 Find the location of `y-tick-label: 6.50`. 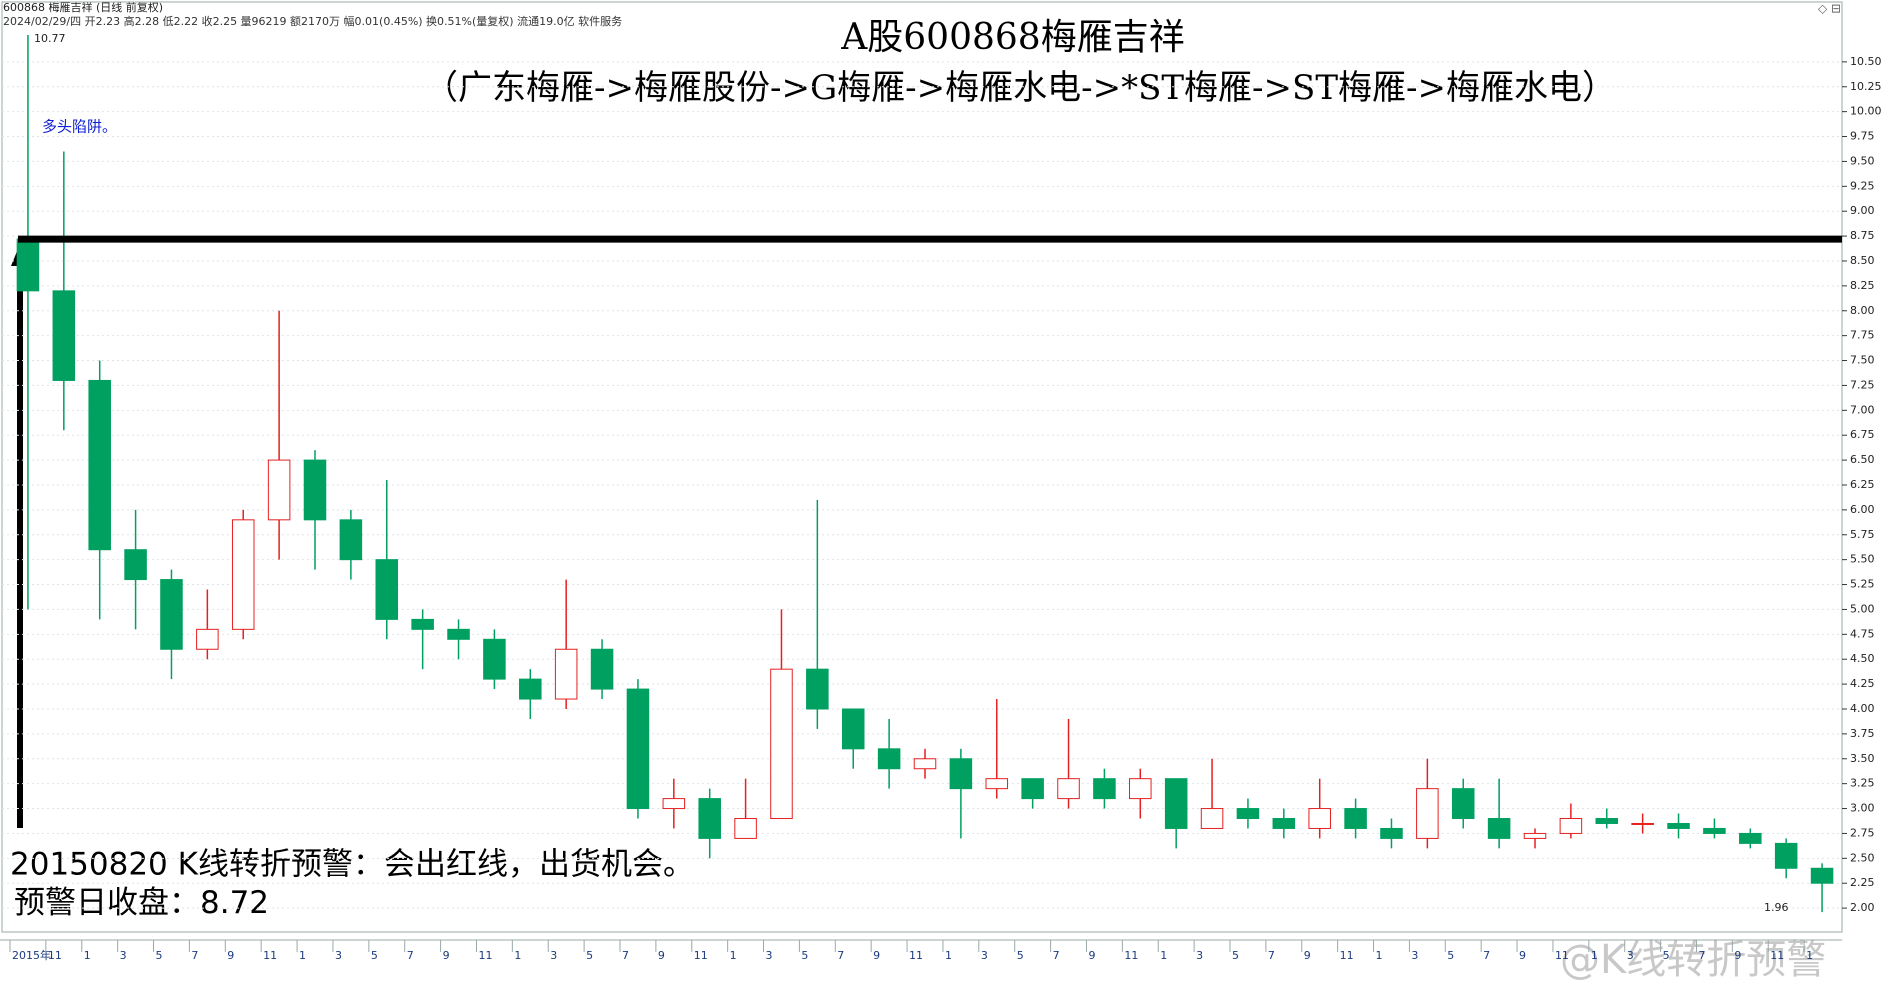

y-tick-label: 6.50 is located at coordinates (1862, 459).